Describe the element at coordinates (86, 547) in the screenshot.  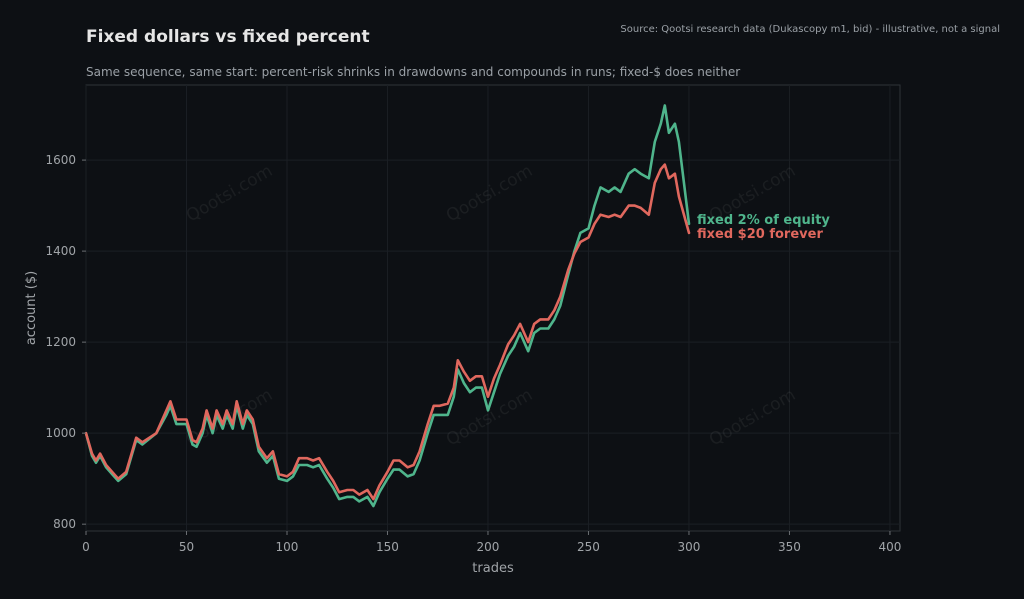
I see `x-tick-label: 0` at that location.